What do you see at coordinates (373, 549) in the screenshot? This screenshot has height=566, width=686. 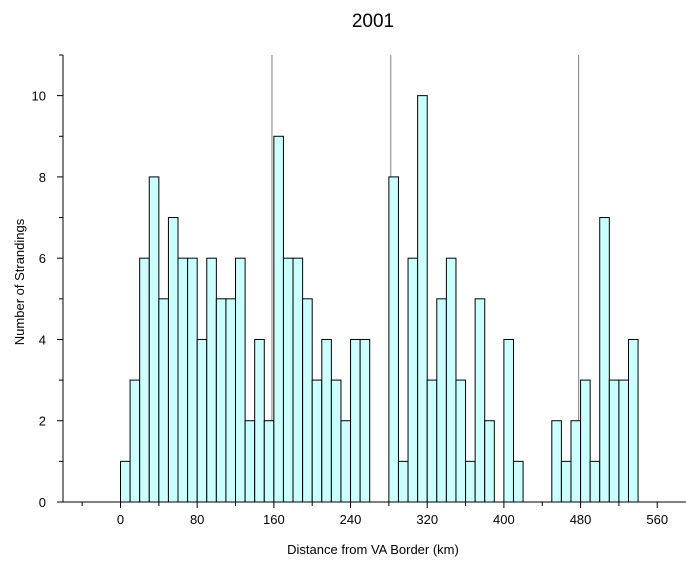 I see `x-axis-title: Distance from VA Border (km)` at bounding box center [373, 549].